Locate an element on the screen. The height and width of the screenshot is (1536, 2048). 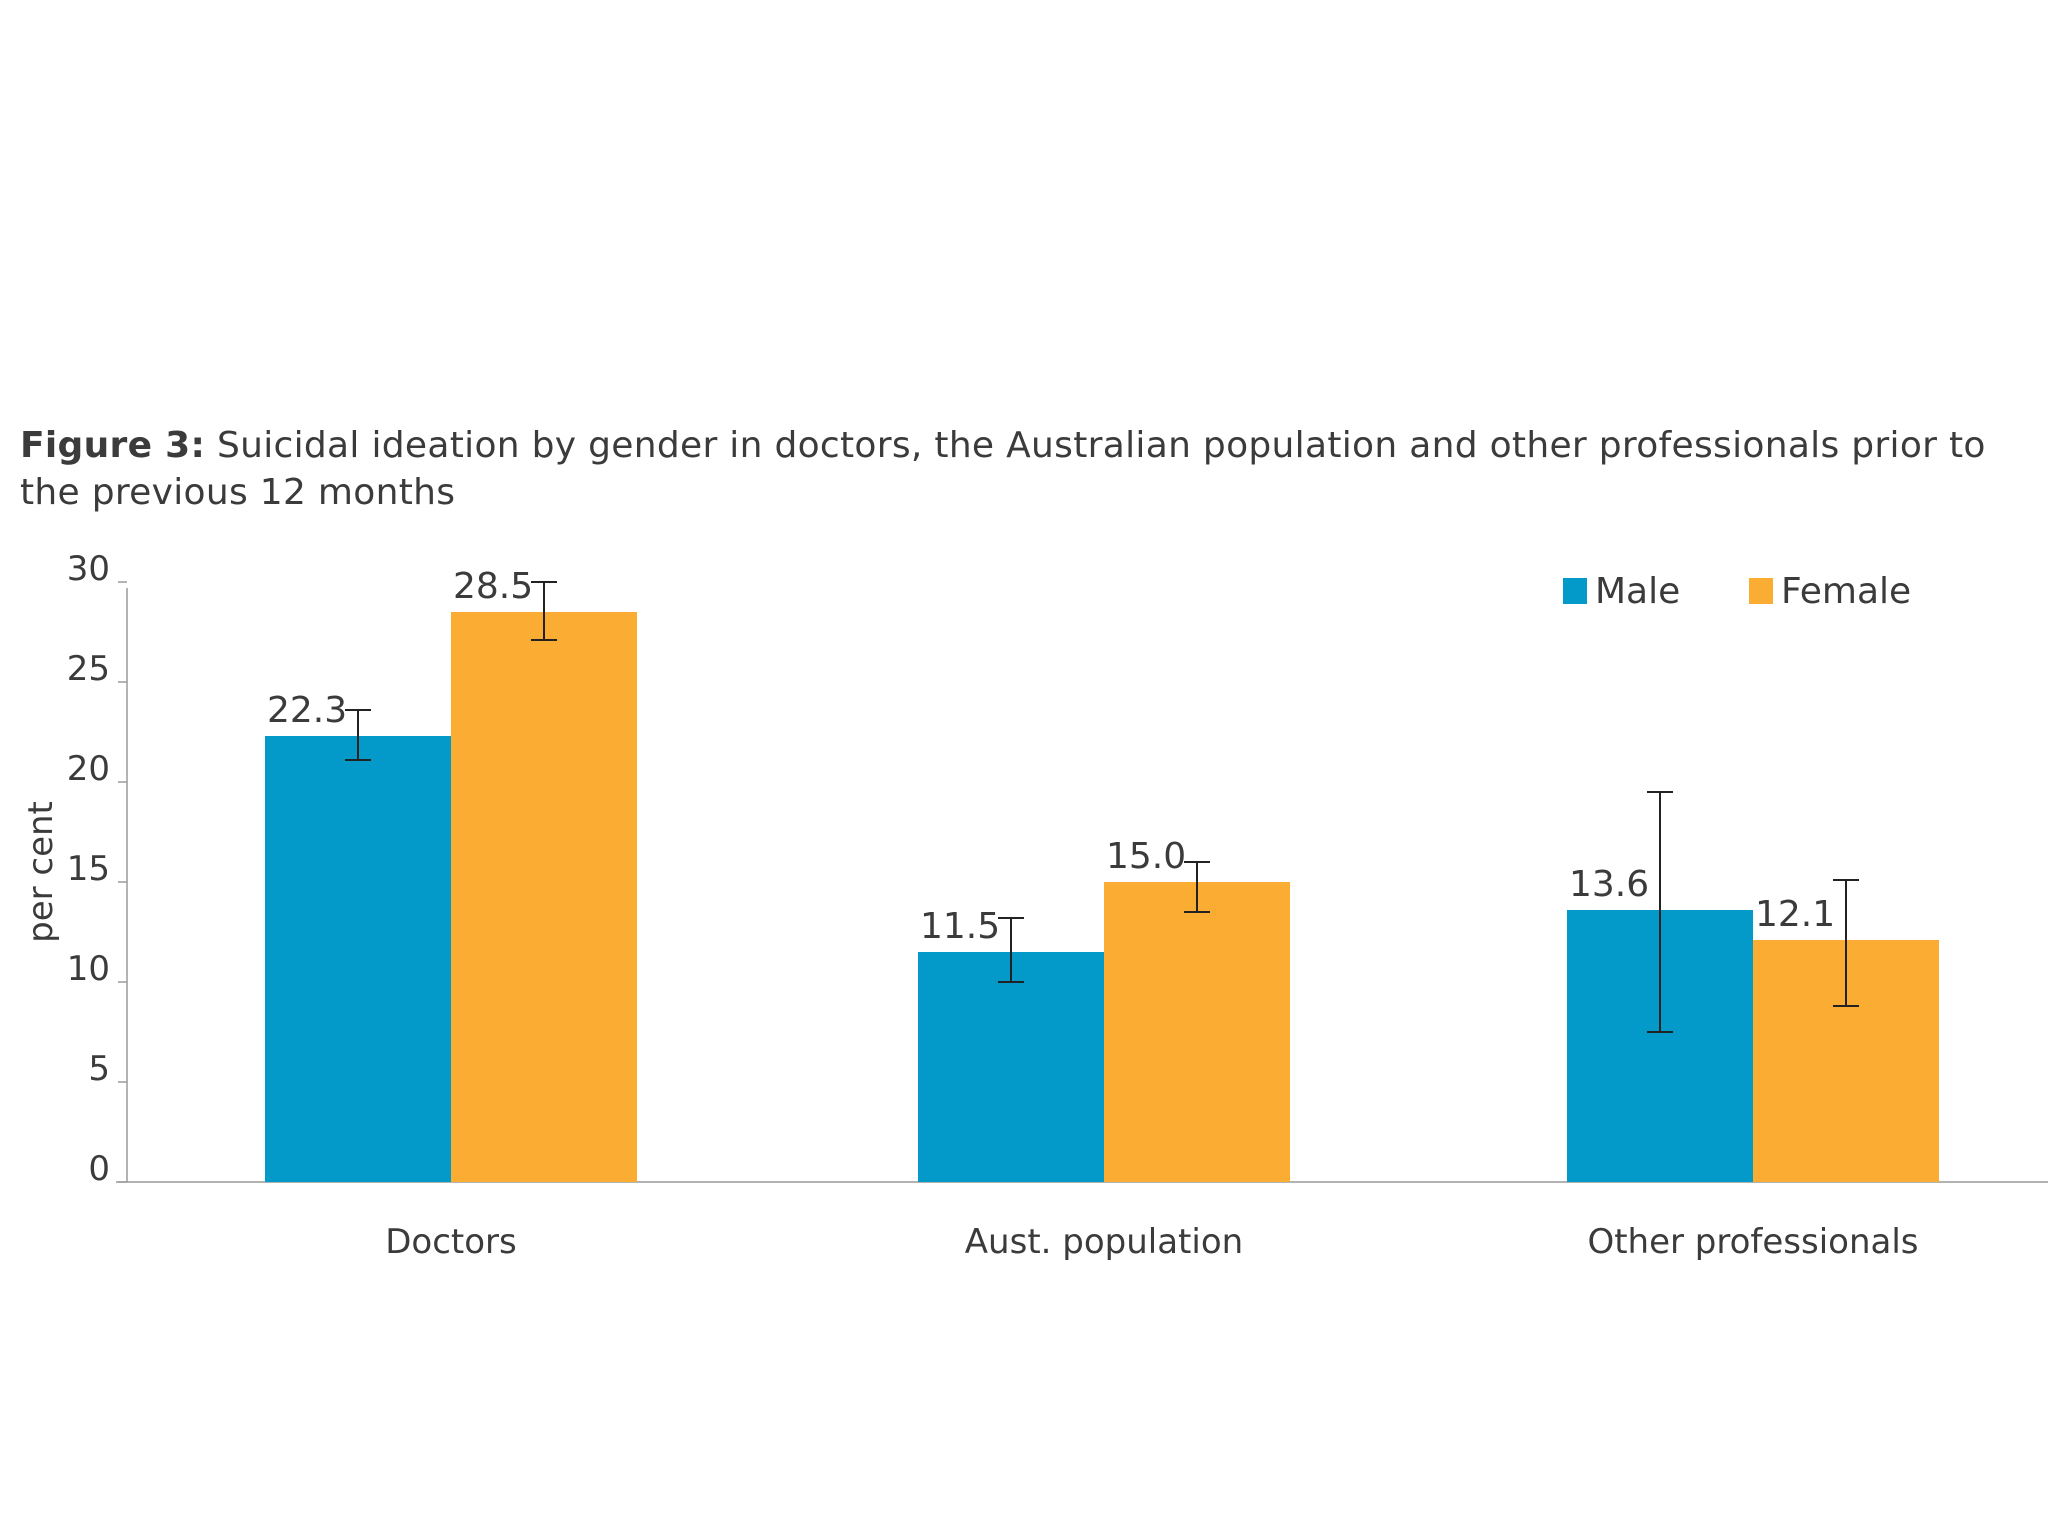
data-label-male-doctors: 22.3 is located at coordinates (307, 710).